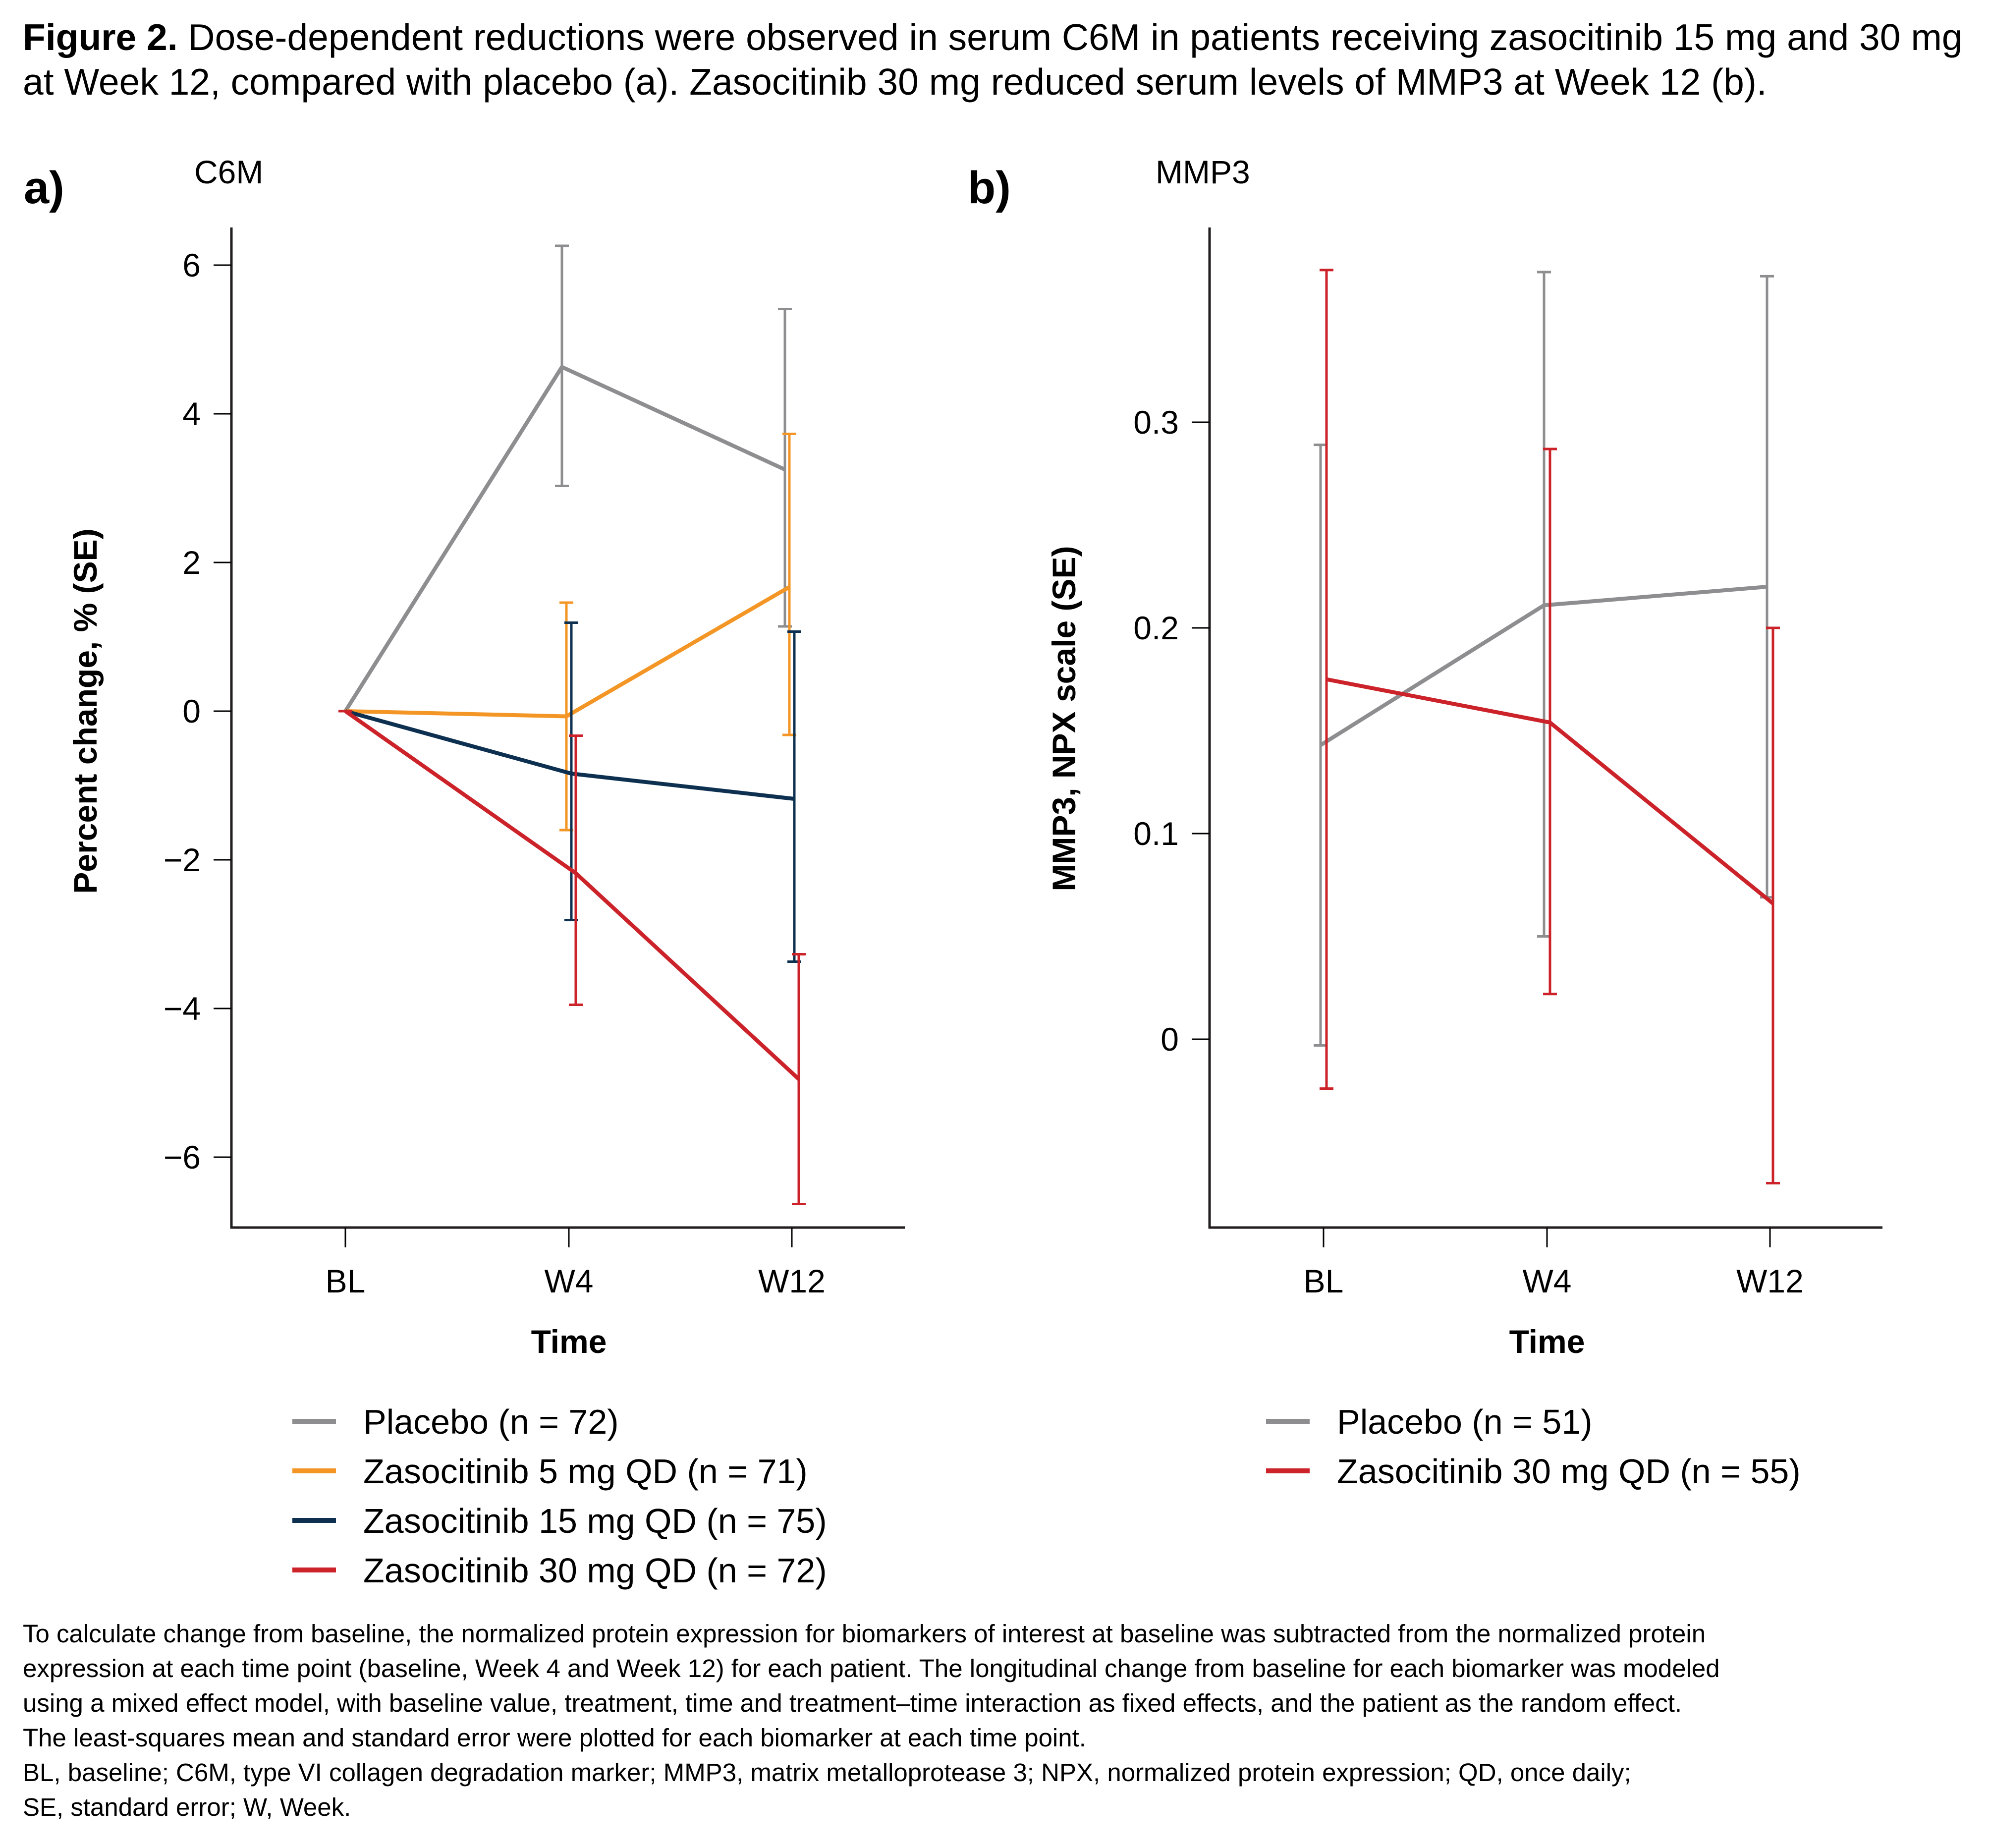  I want to click on chart-title: MMP3, so click(1203, 172).